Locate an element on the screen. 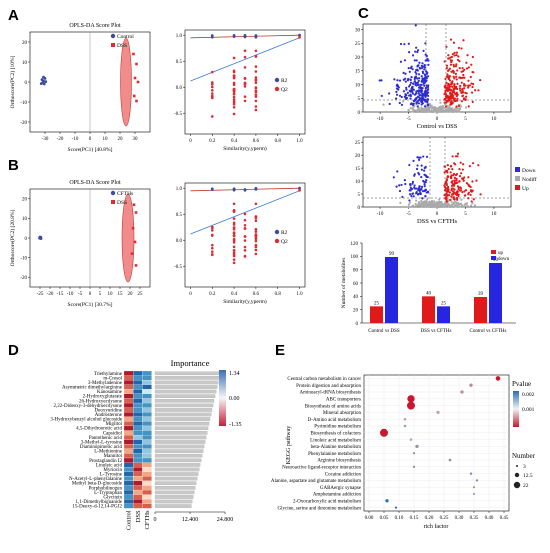  e-legend-pvalue-title: Pvalue is located at coordinates (521, 384).